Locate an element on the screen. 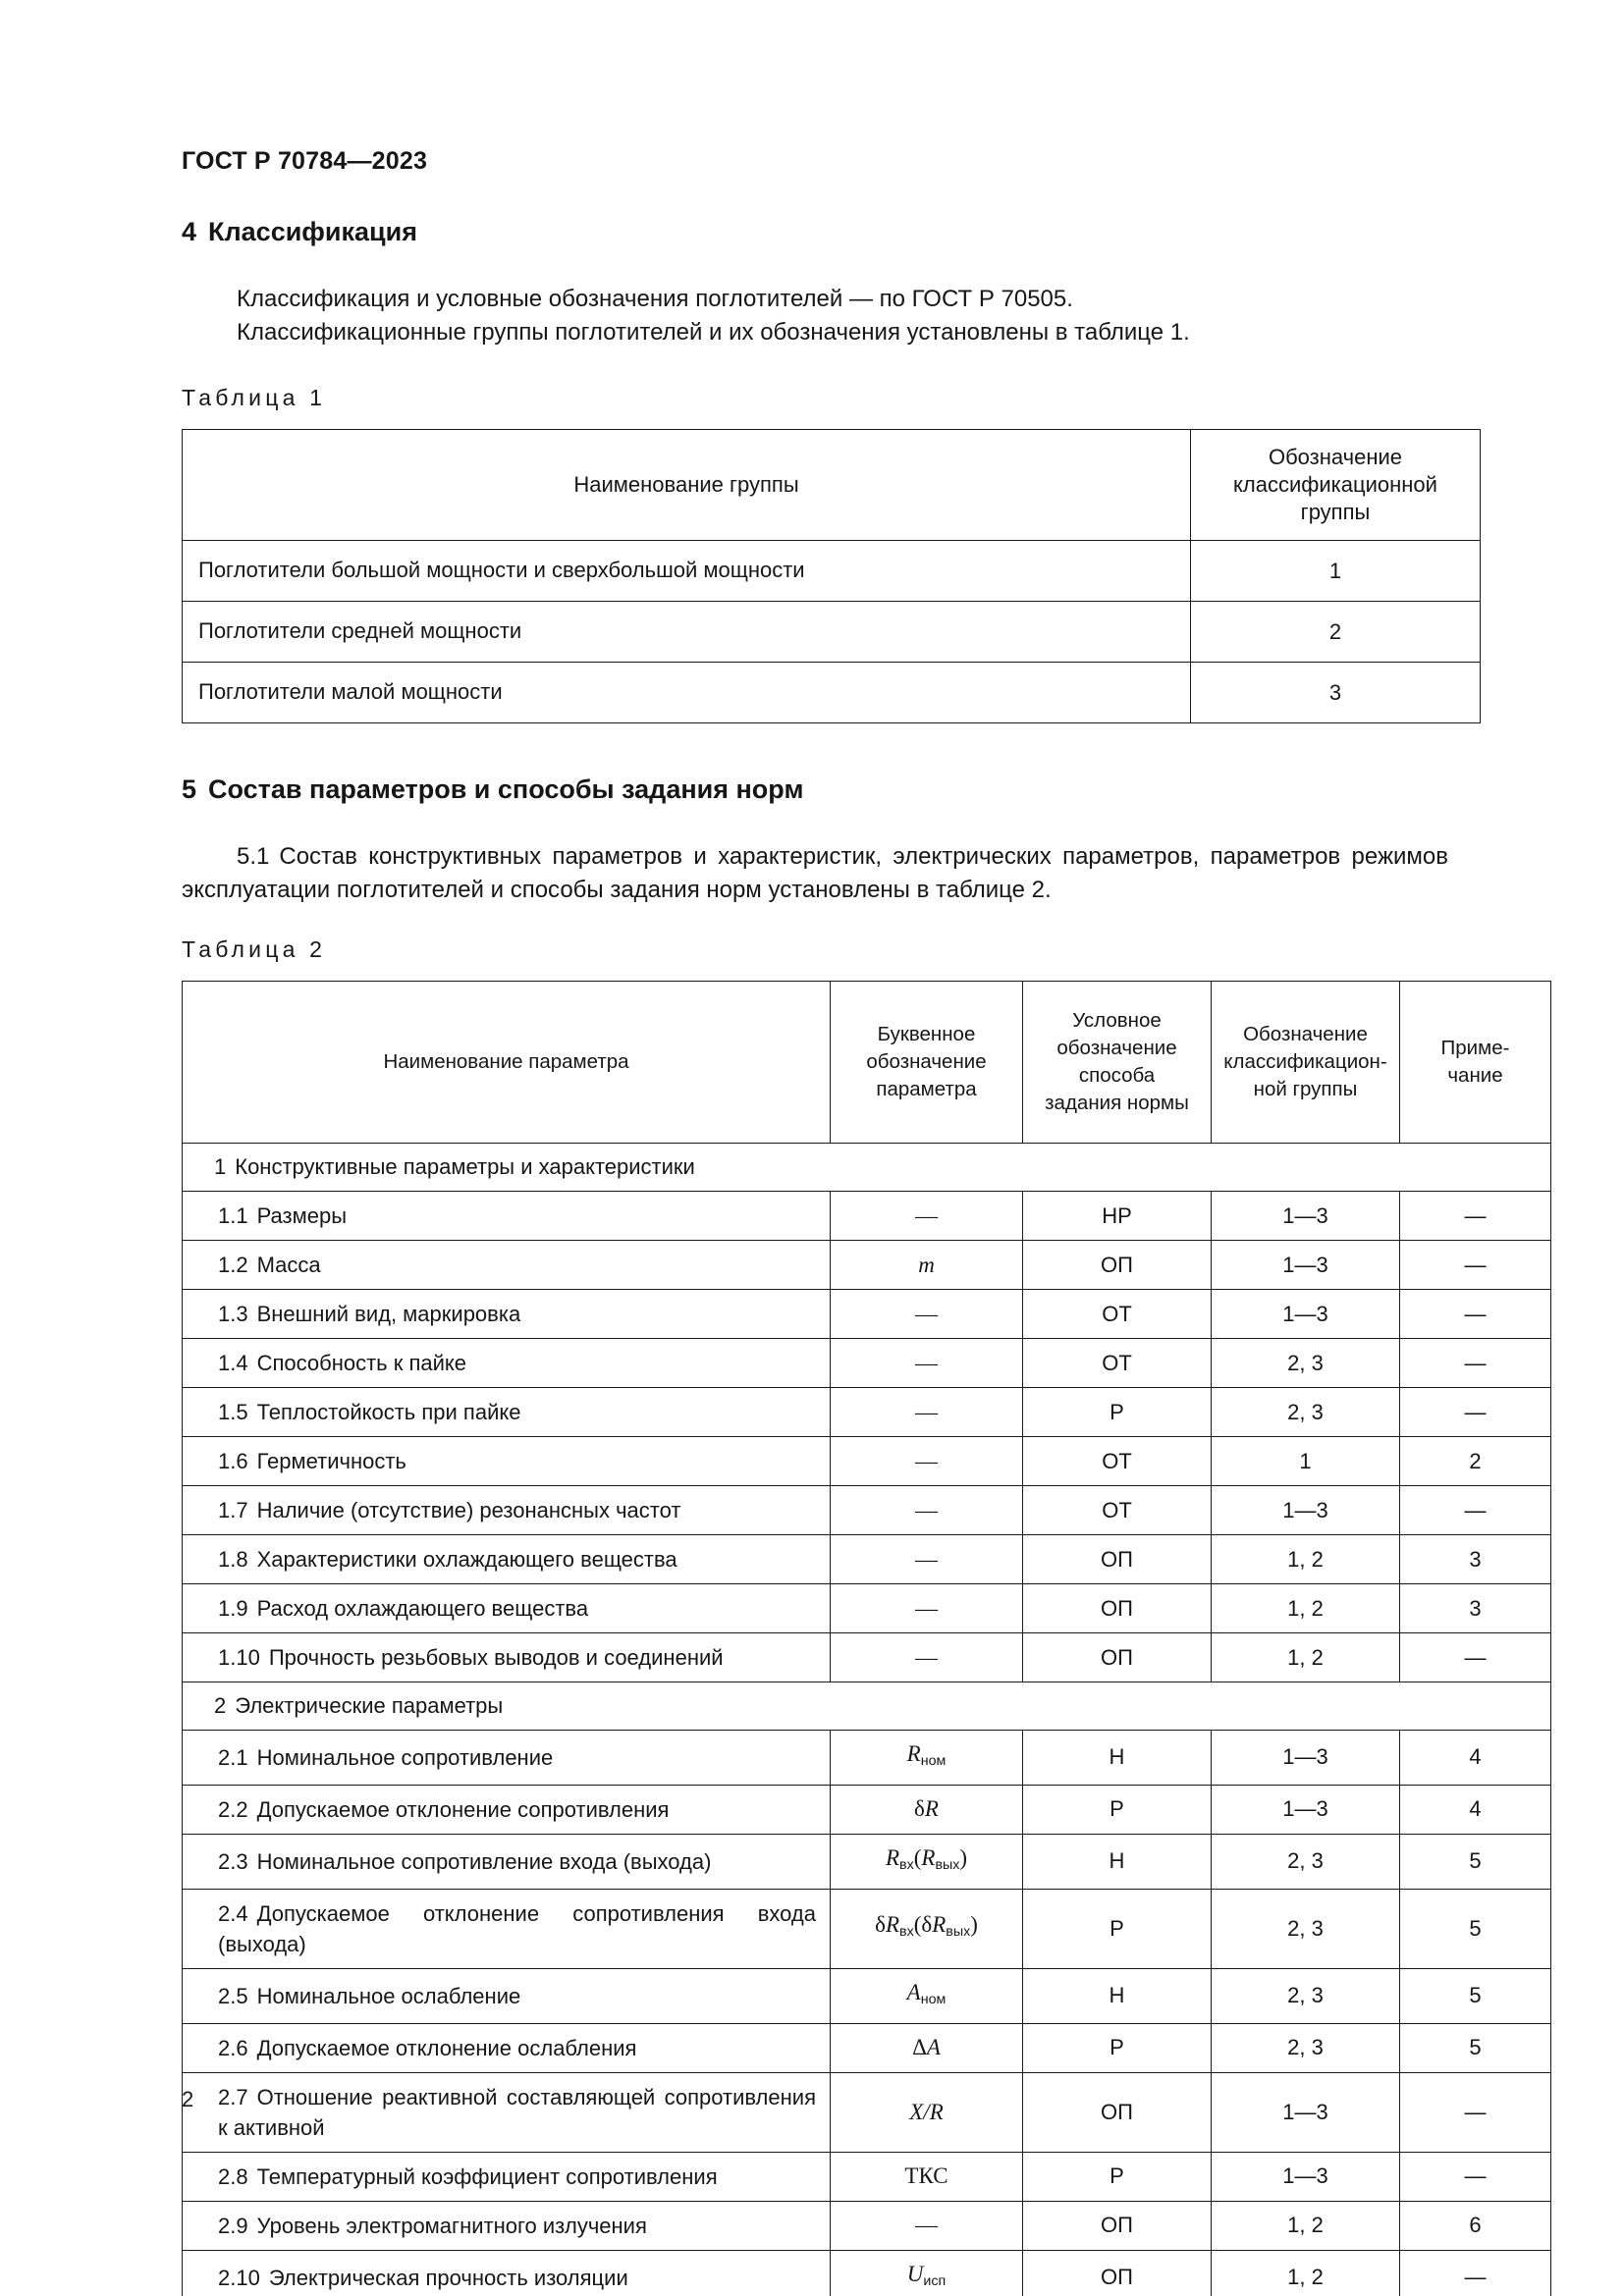 The image size is (1624, 2296). parameter-number: 1.2 is located at coordinates (233, 1265).